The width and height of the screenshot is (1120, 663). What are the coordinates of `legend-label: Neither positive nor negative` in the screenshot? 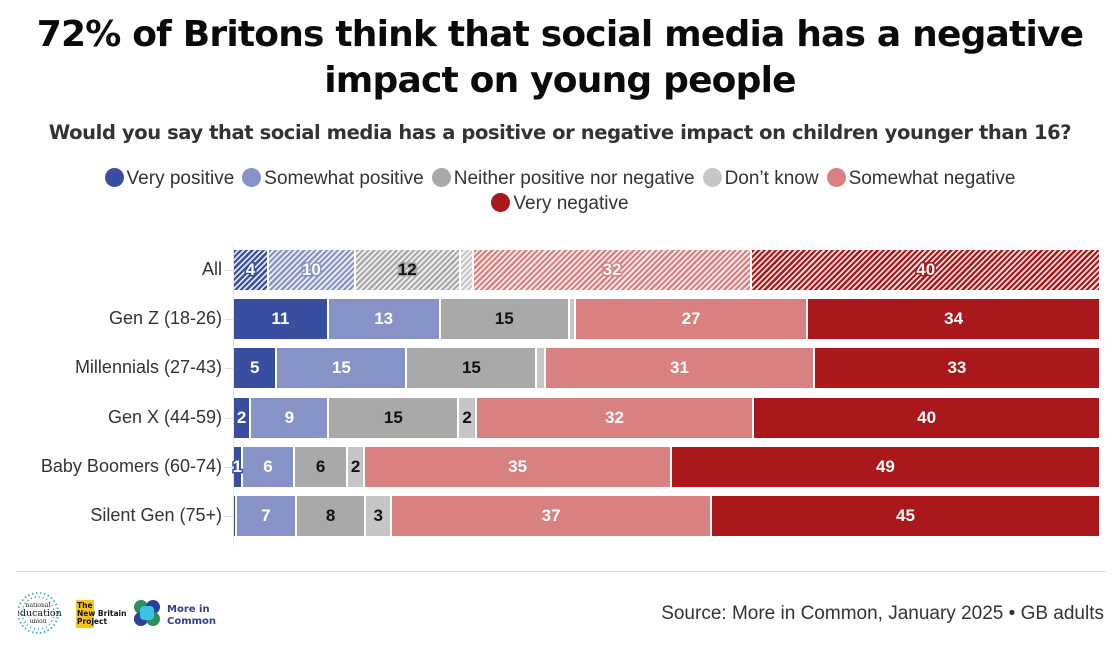 It's located at (574, 178).